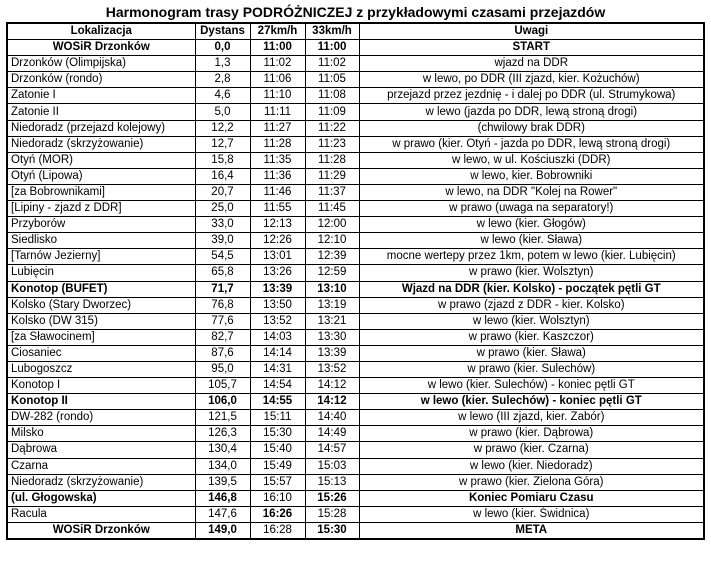 This screenshot has height=578, width=711. I want to click on cell-time-27kmh: 13:52, so click(277, 321).